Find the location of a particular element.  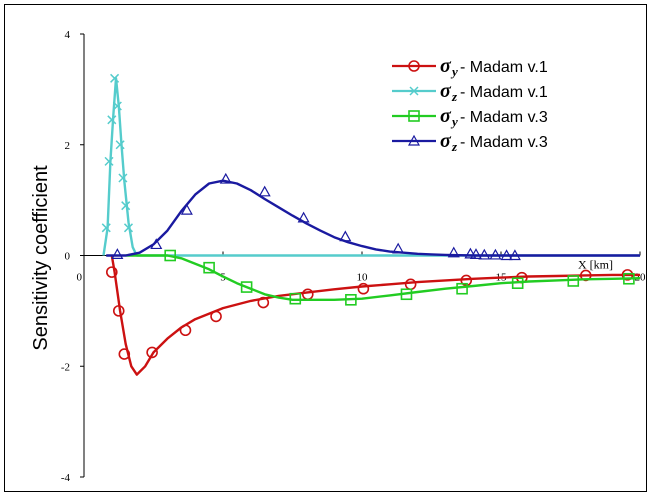

y-tick-label: -4 is located at coordinates (66, 478).